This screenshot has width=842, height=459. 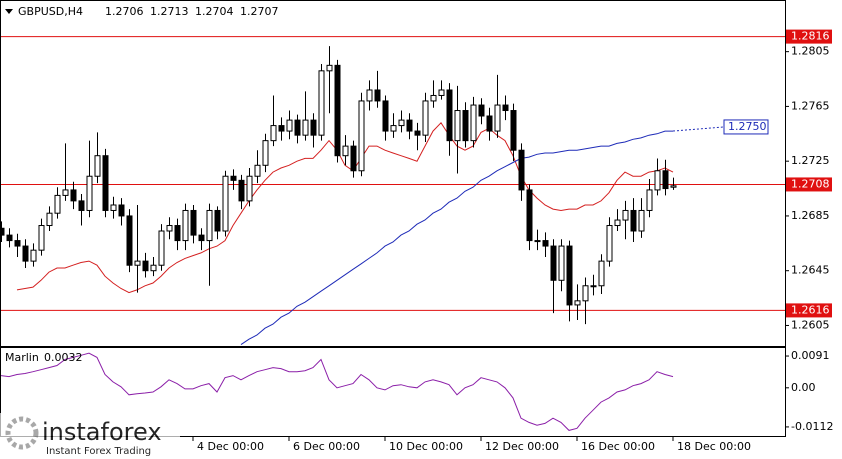 I want to click on open-value: 1.2706, so click(x=124, y=11).